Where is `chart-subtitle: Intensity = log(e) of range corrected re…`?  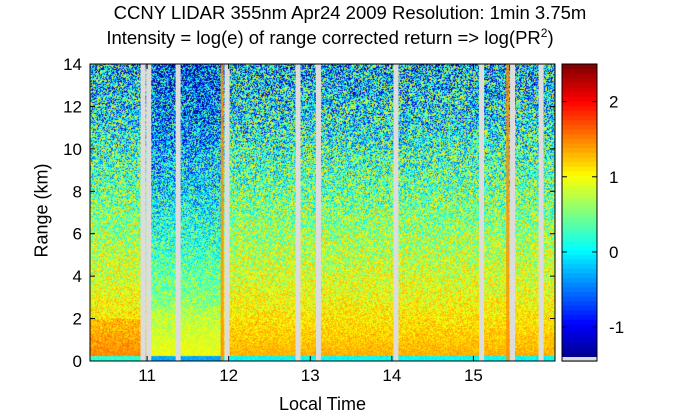
chart-subtitle: Intensity = log(e) of range corrected re… is located at coordinates (330, 37).